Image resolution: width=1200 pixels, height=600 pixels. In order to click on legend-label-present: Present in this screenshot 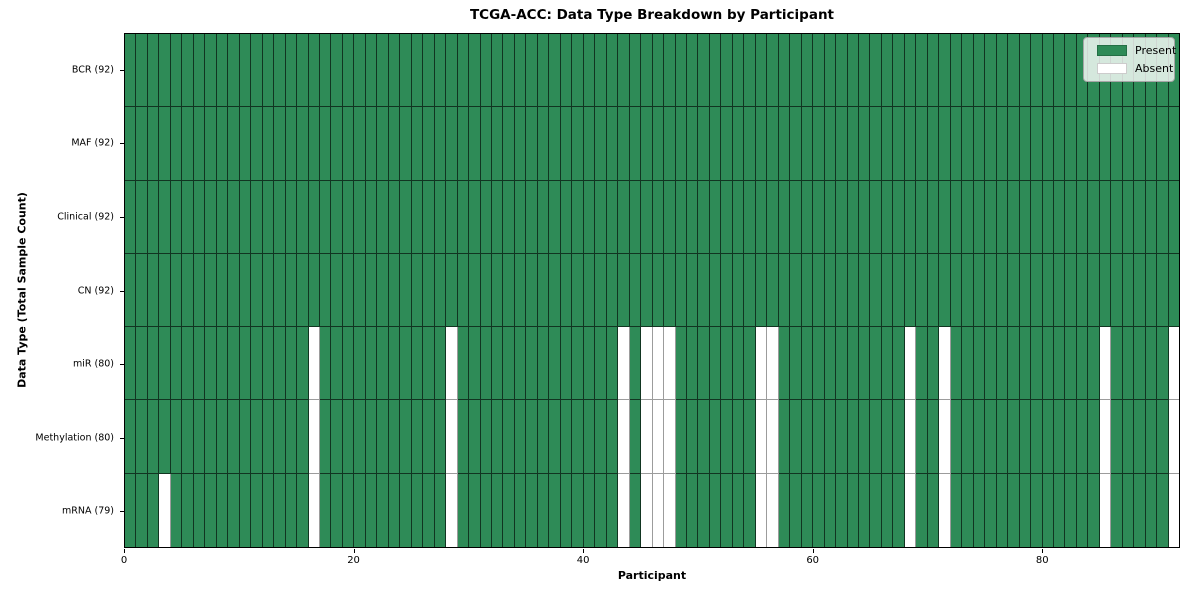, I will do `click(1156, 50)`.